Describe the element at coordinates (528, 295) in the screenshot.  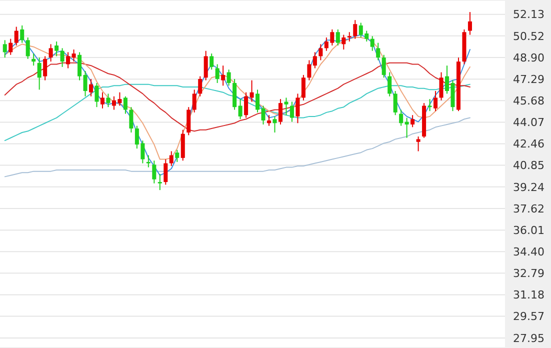
I see `y-tick-label: 31.18` at that location.